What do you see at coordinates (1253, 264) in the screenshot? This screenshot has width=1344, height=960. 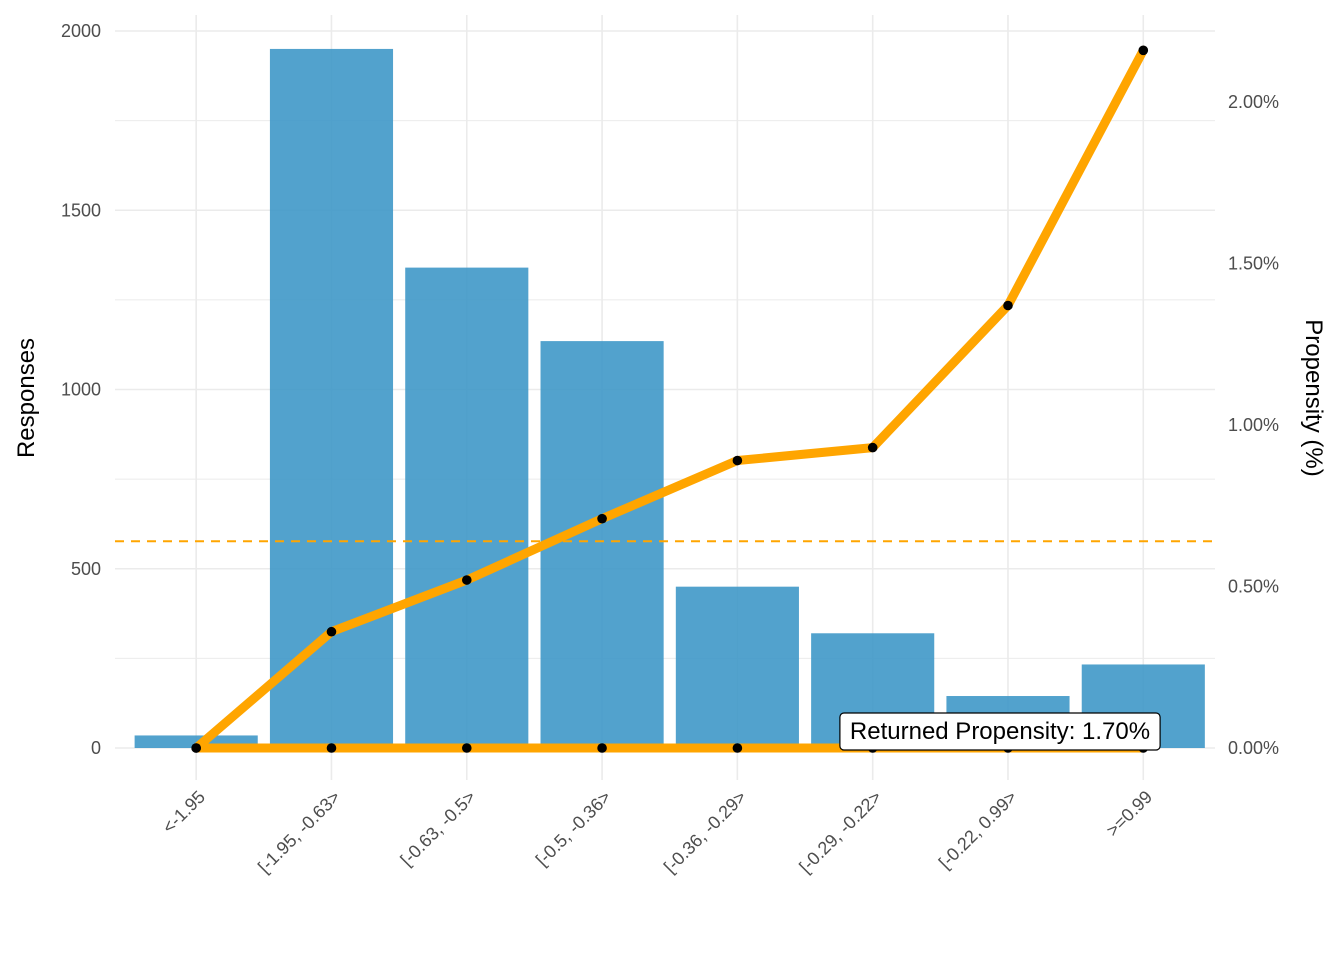 I see `y-right-tick-label: 1.50%` at bounding box center [1253, 264].